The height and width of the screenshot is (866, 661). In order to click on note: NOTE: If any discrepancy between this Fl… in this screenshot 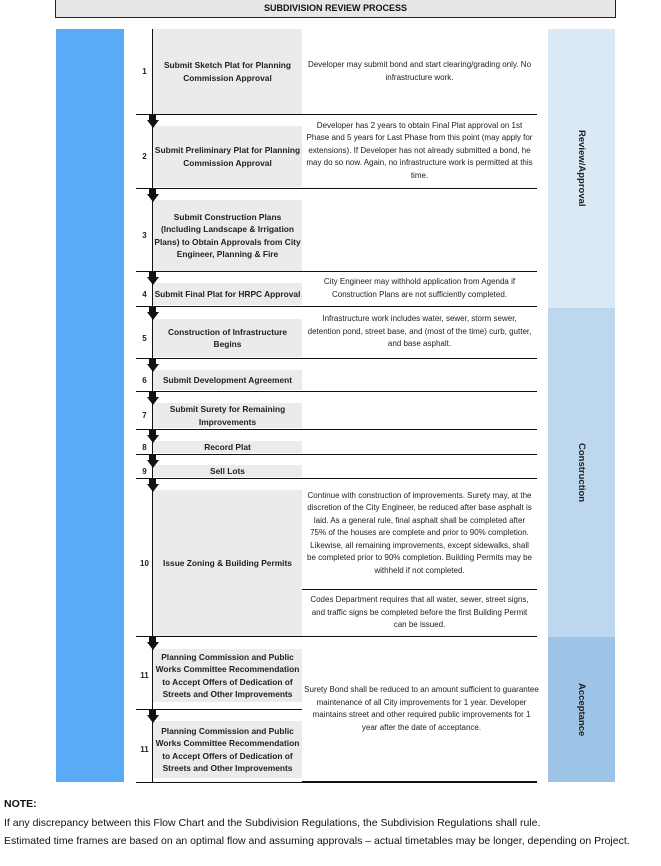, I will do `click(332, 823)`.